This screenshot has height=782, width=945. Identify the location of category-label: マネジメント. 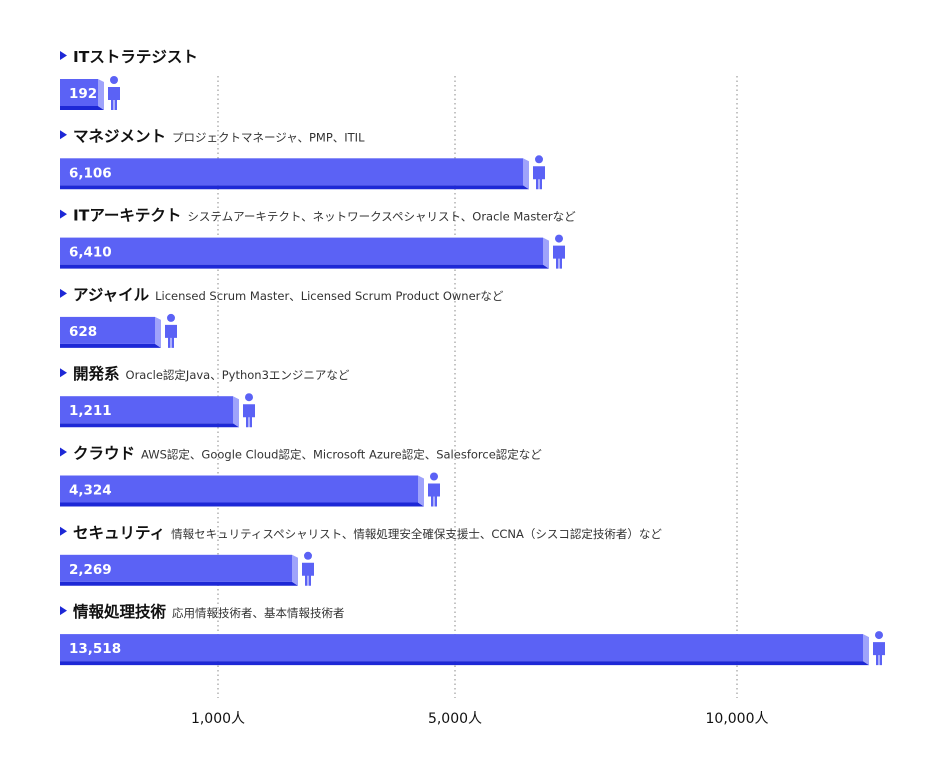
(119, 136).